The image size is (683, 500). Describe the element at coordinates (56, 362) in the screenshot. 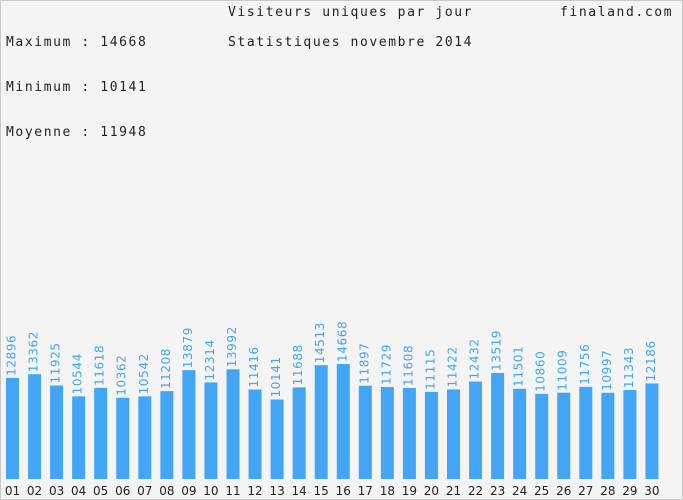

I see `bar-value-label: 11925` at that location.